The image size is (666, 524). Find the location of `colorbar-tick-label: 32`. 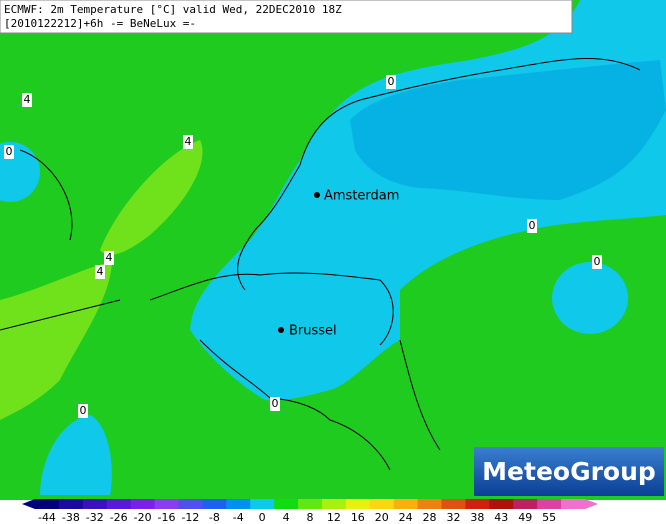

colorbar-tick-label: 32 is located at coordinates (453, 517).